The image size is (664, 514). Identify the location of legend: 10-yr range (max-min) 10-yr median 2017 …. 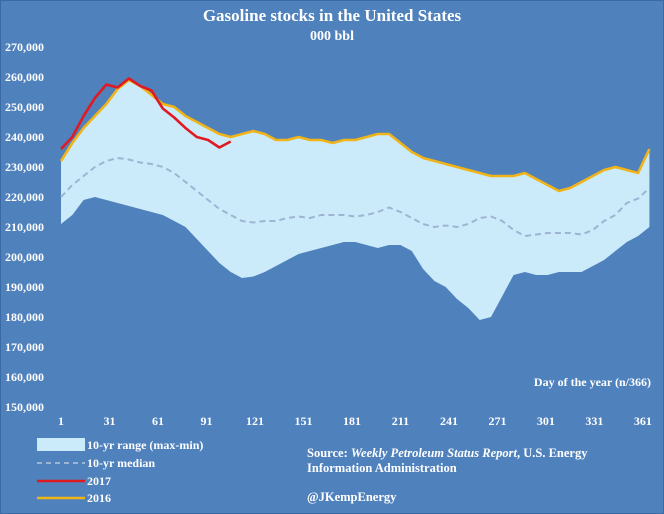
(120, 471).